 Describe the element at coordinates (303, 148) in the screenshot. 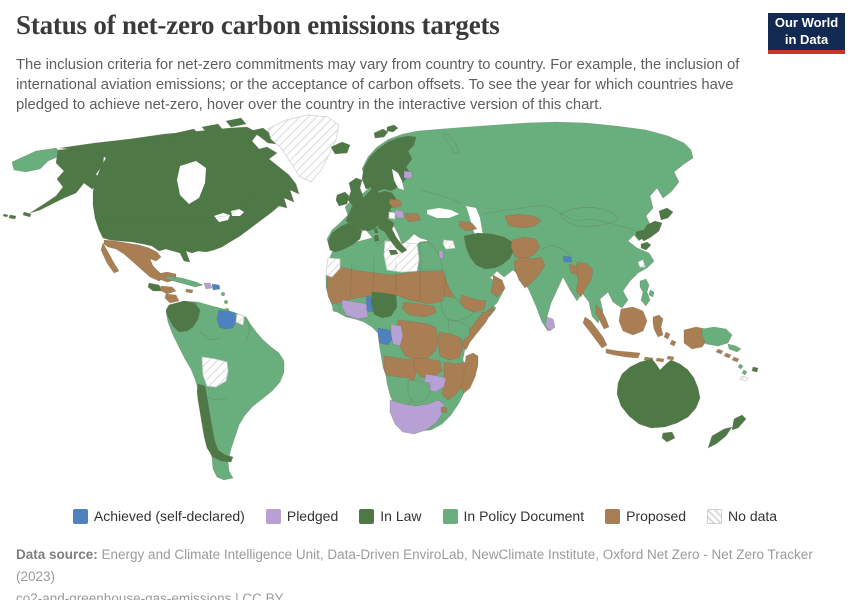

I see `country-greenland` at that location.